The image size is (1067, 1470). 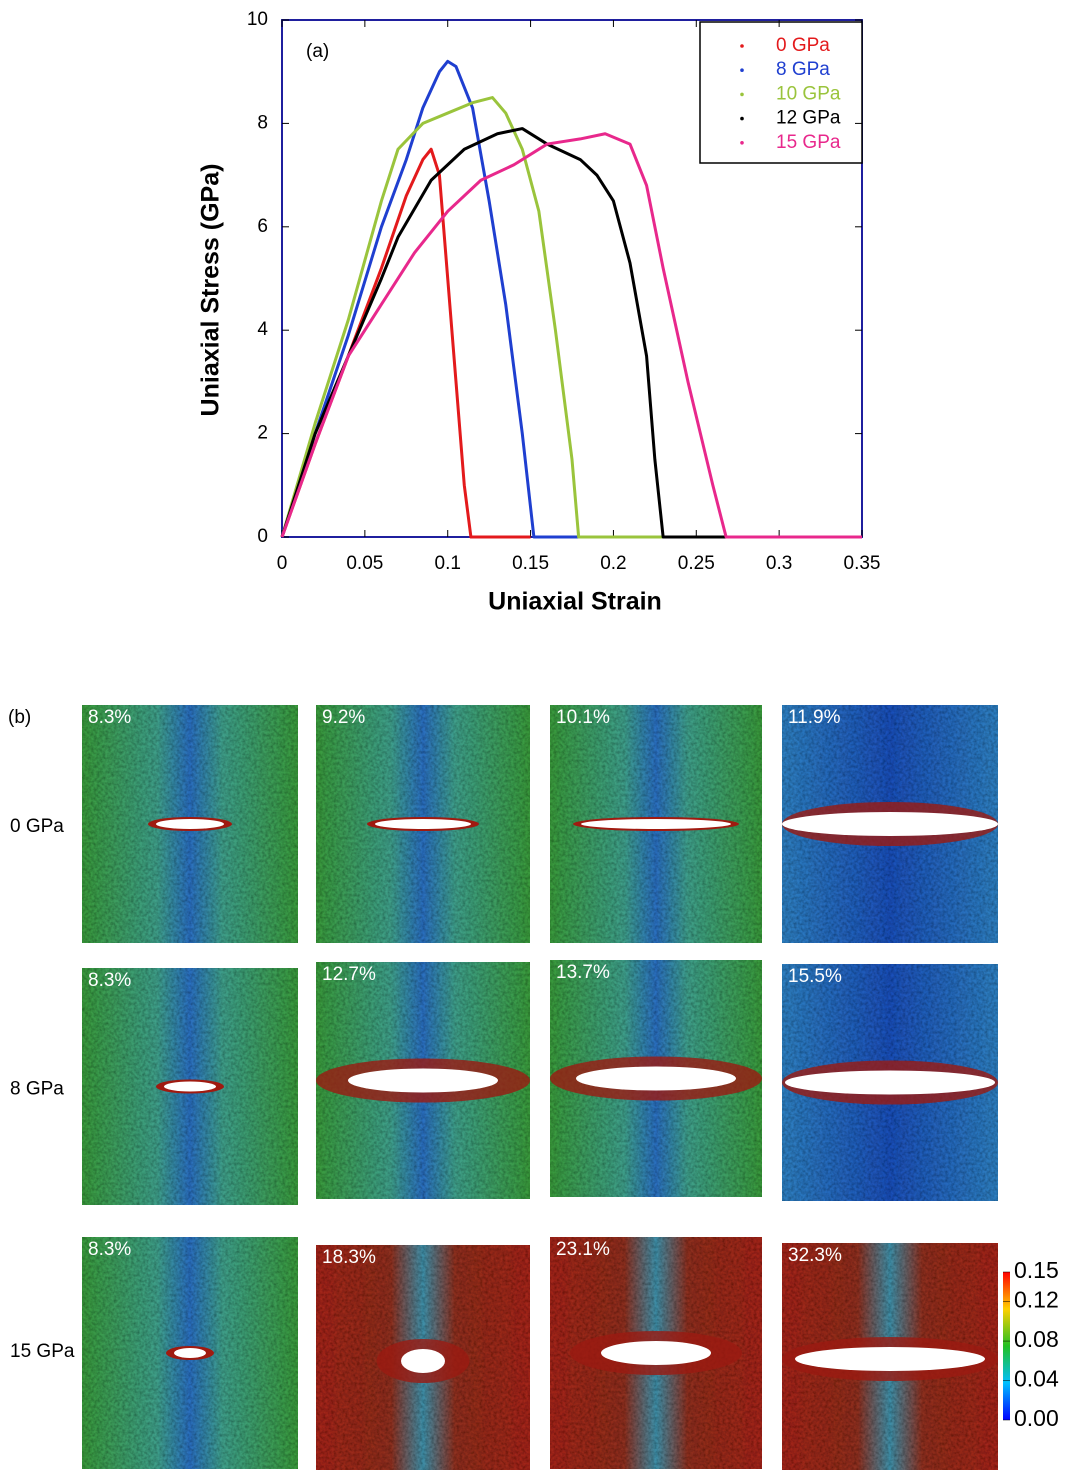 What do you see at coordinates (1036, 1418) in the screenshot?
I see `colorbar-tick-label: 0.00` at bounding box center [1036, 1418].